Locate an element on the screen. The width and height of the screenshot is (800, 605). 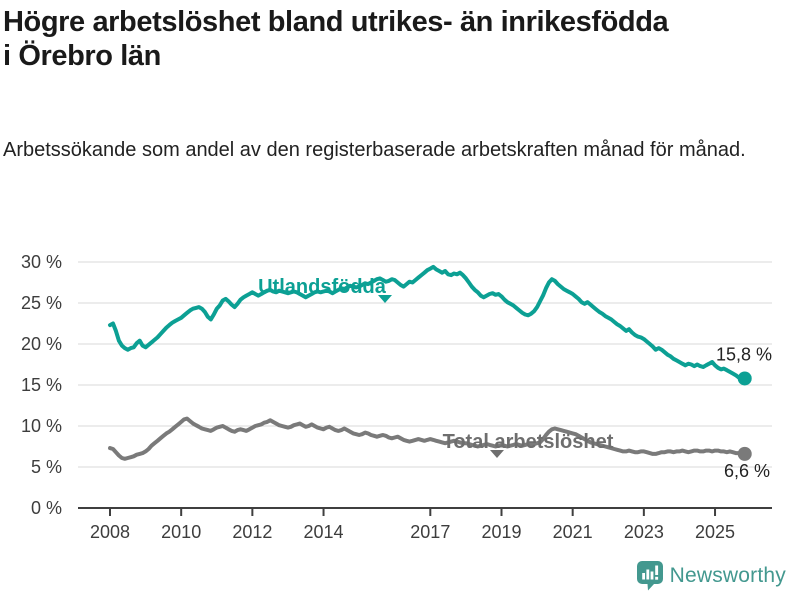
x-tick-label: 2014 is located at coordinates (324, 532).